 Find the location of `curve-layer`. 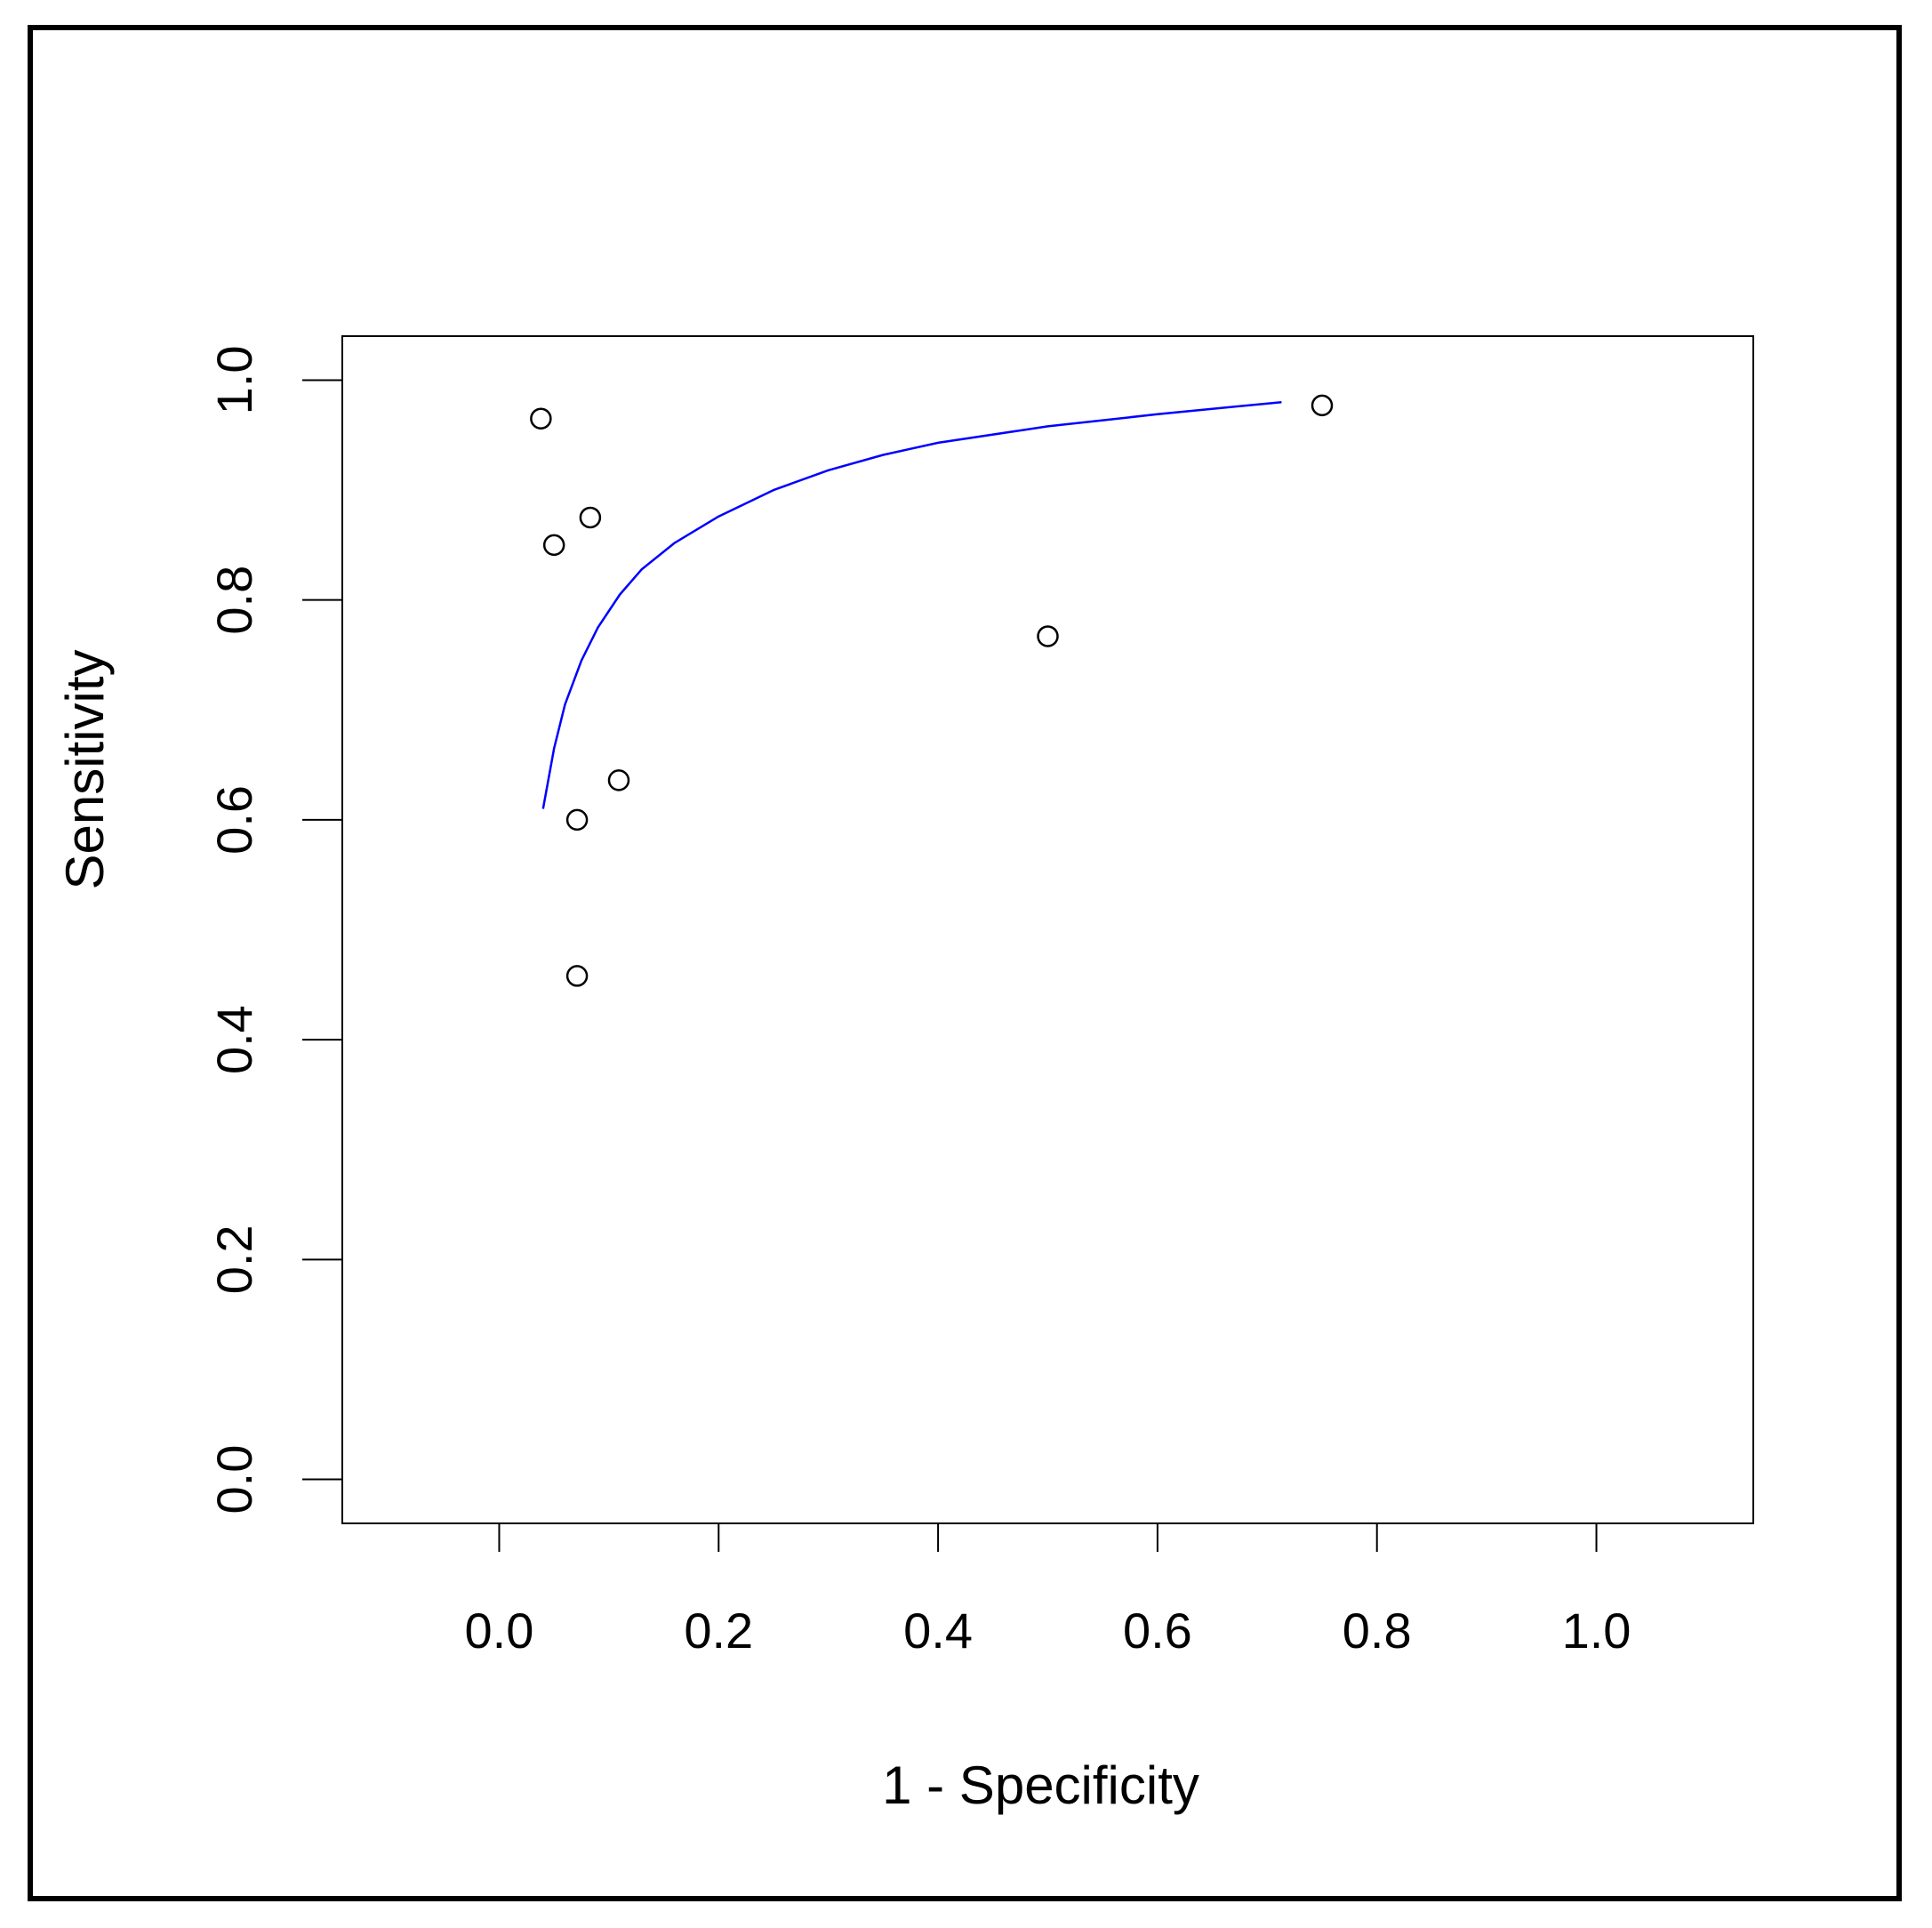

curve-layer is located at coordinates (912, 604).